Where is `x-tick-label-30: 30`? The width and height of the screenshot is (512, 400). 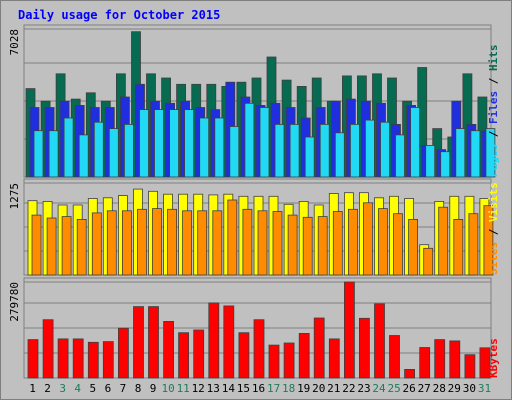
x-tick-label-30: 30 is located at coordinates (469, 388).